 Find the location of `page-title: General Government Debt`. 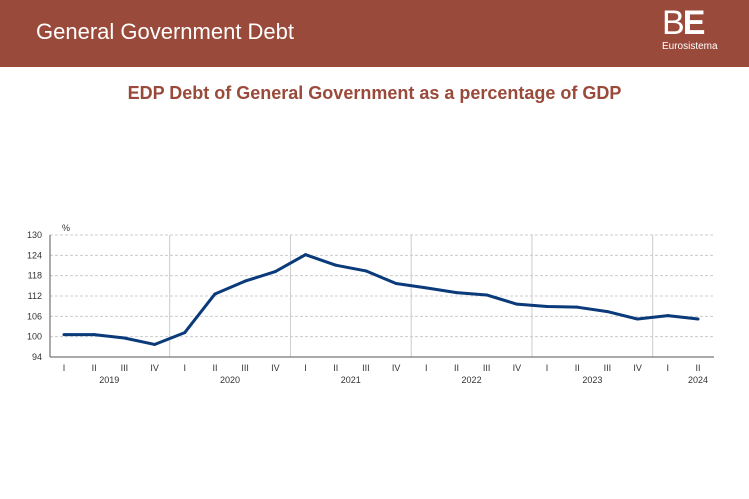

page-title: General Government Debt is located at coordinates (165, 31).